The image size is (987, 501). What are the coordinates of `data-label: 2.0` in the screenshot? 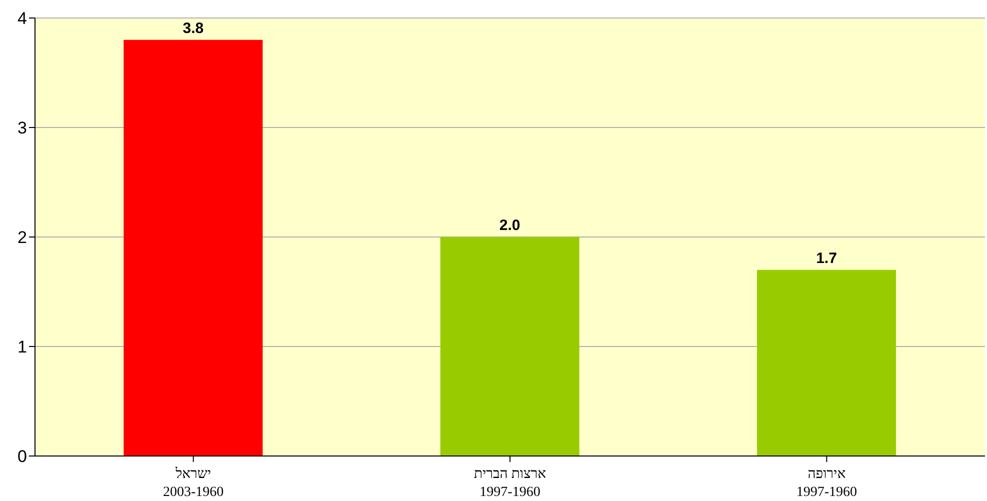 It's located at (509, 225).